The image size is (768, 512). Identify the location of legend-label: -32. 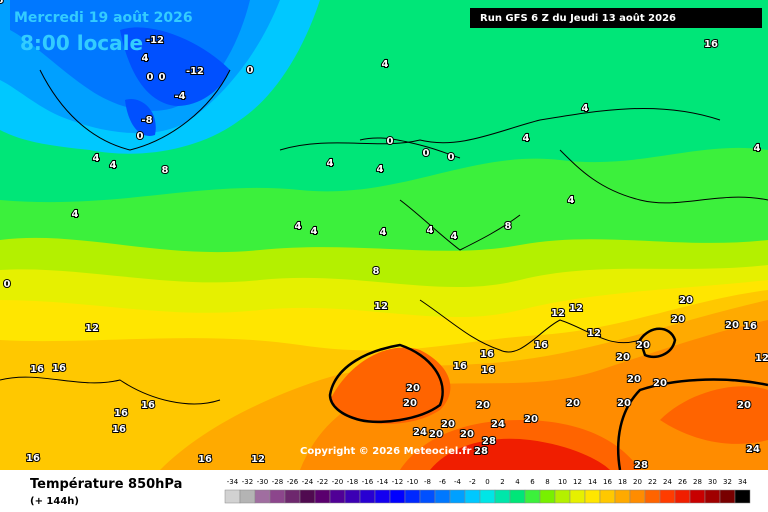
(247, 482).